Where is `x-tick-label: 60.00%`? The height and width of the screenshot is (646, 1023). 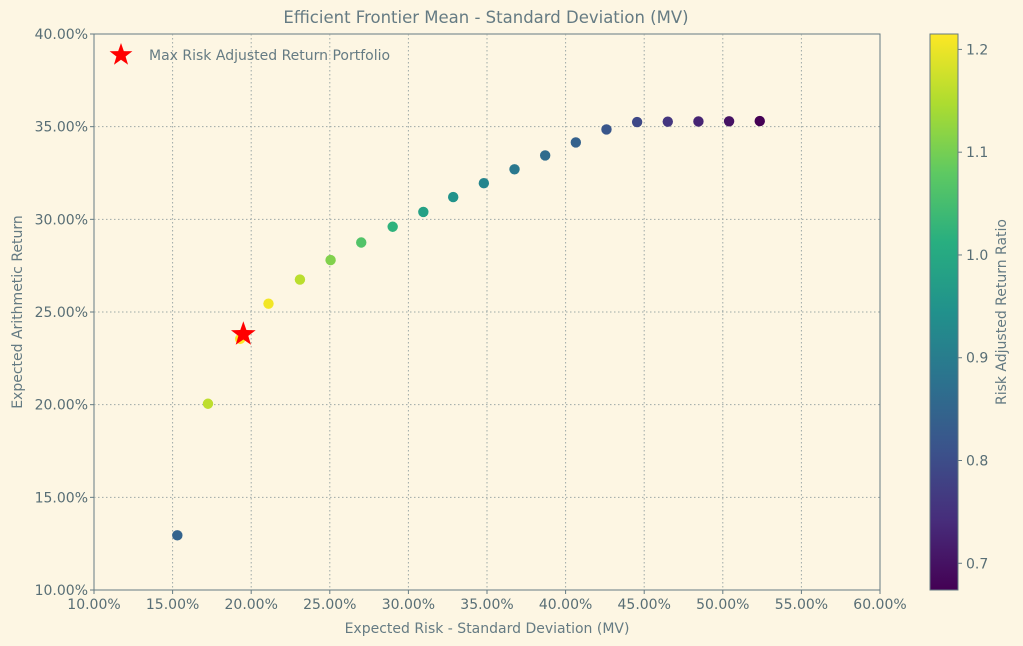
x-tick-label: 60.00% is located at coordinates (879, 605).